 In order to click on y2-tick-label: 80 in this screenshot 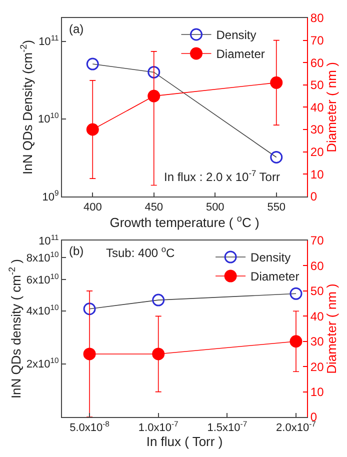, I will do `click(317, 18)`.